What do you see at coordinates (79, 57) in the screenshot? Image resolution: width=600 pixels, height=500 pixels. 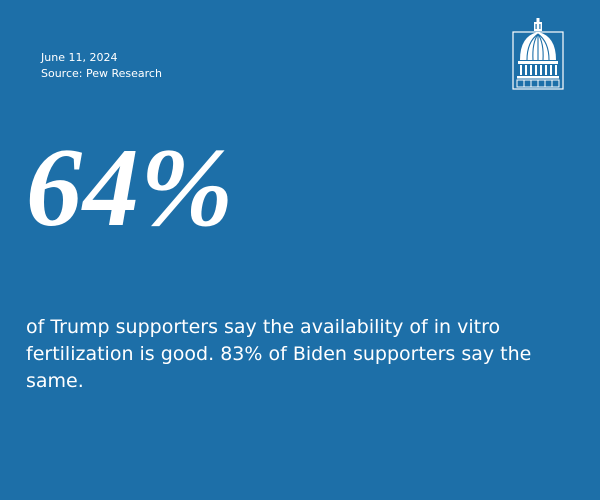 I see `date-label: June 11, 2024` at bounding box center [79, 57].